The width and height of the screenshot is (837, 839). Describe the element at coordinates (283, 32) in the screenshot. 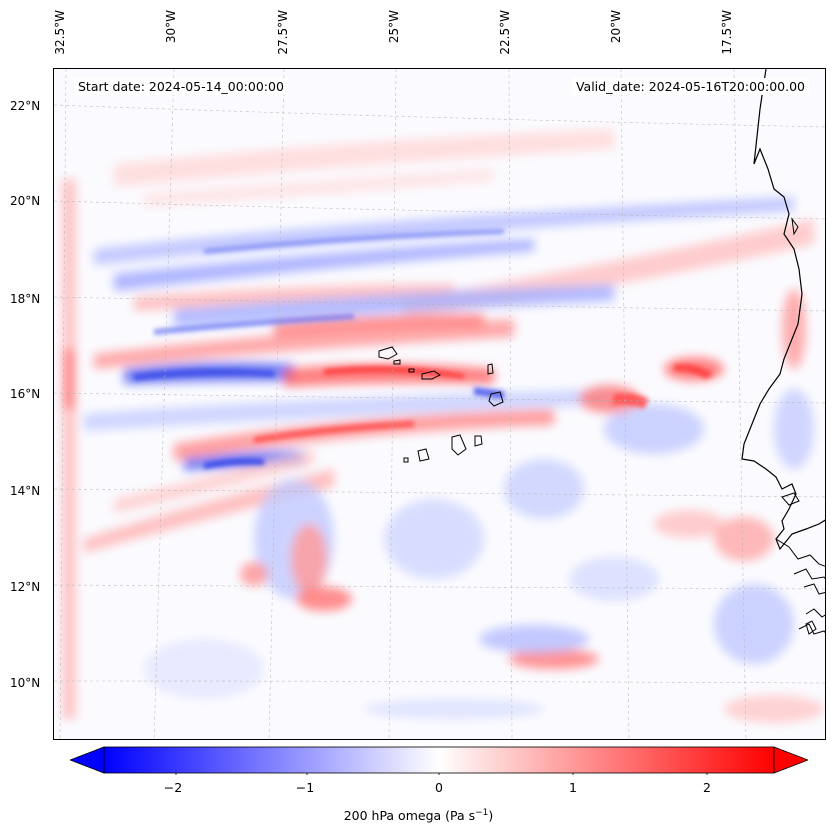

I see `lon-label-27-5w: 27.5°W` at that location.